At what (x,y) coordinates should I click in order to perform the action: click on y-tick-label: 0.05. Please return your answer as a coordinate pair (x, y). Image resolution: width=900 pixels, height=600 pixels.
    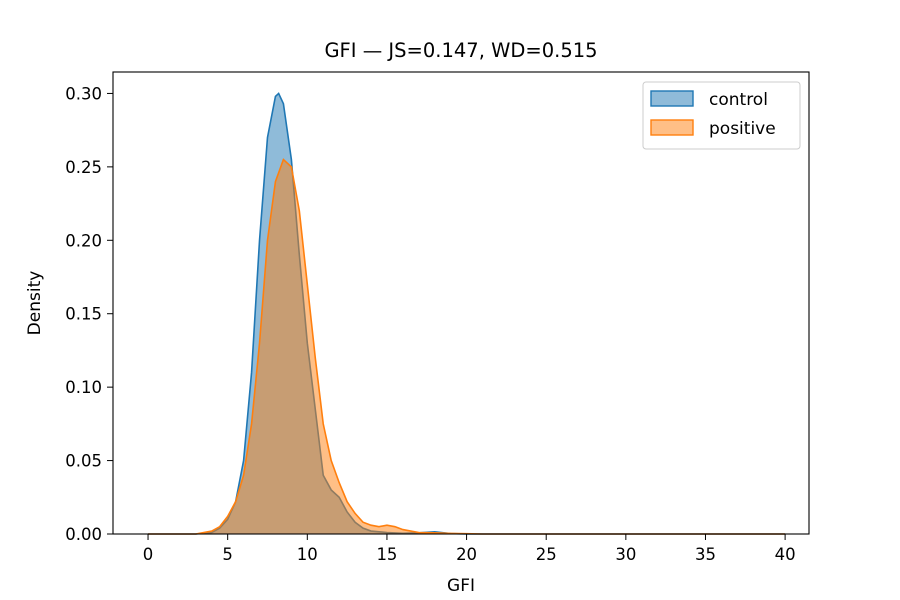
    Looking at the image, I should click on (83, 461).